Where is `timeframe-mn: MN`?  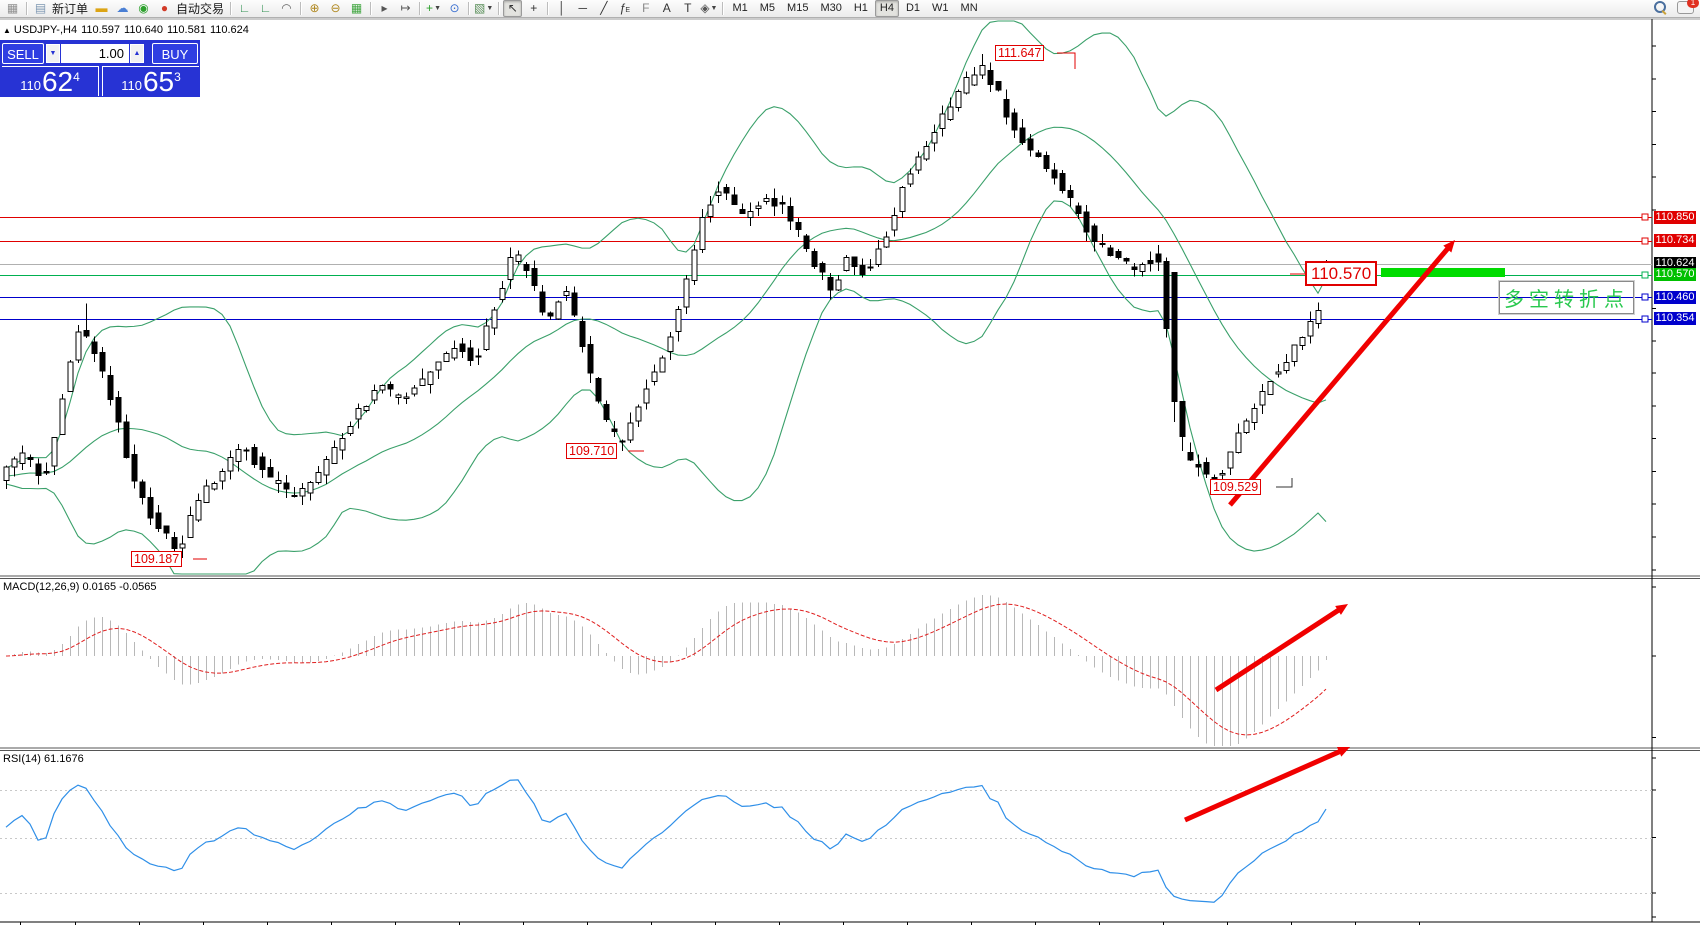
timeframe-mn: MN is located at coordinates (969, 8).